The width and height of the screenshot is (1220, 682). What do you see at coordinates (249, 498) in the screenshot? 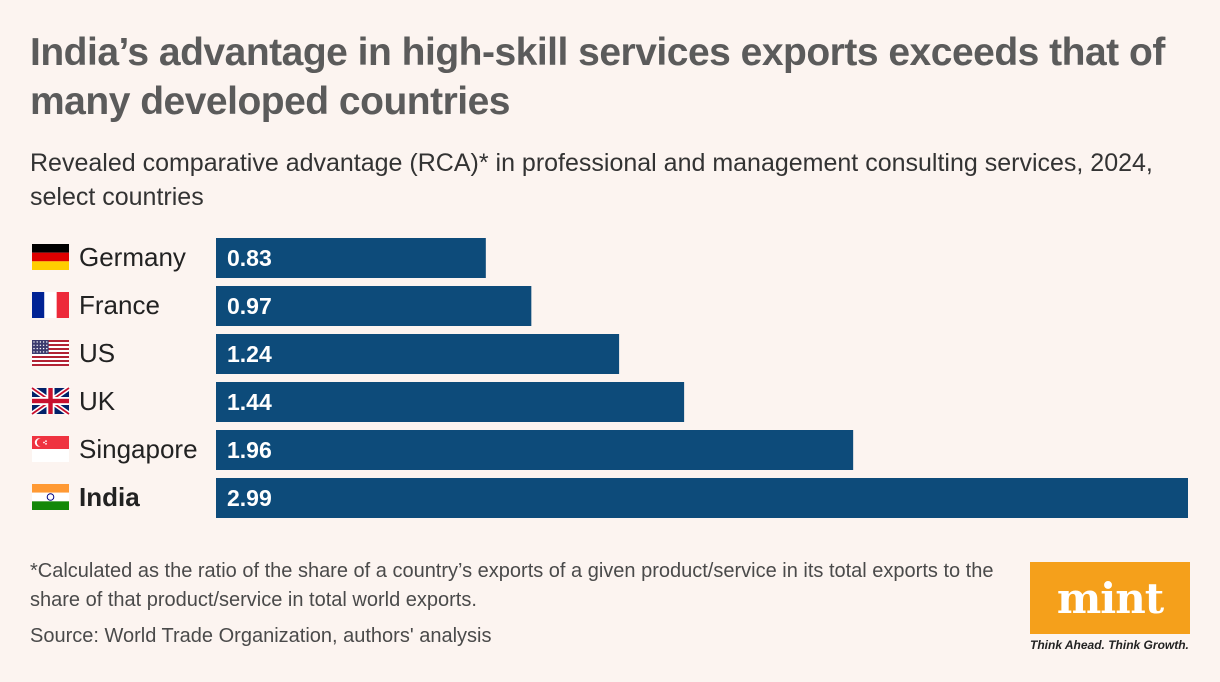
I see `value-label-india: 2.99` at bounding box center [249, 498].